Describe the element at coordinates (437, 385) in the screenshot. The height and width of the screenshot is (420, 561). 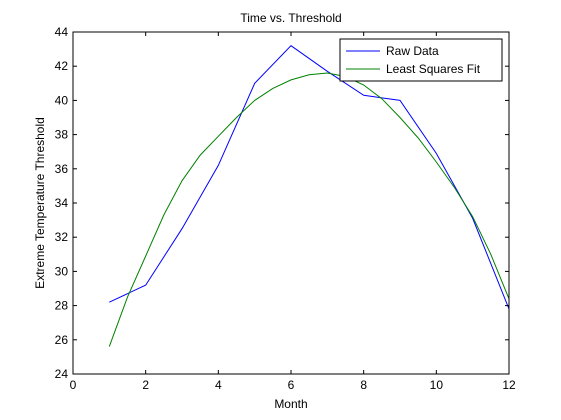
I see `x-tick-label-5: 10` at that location.